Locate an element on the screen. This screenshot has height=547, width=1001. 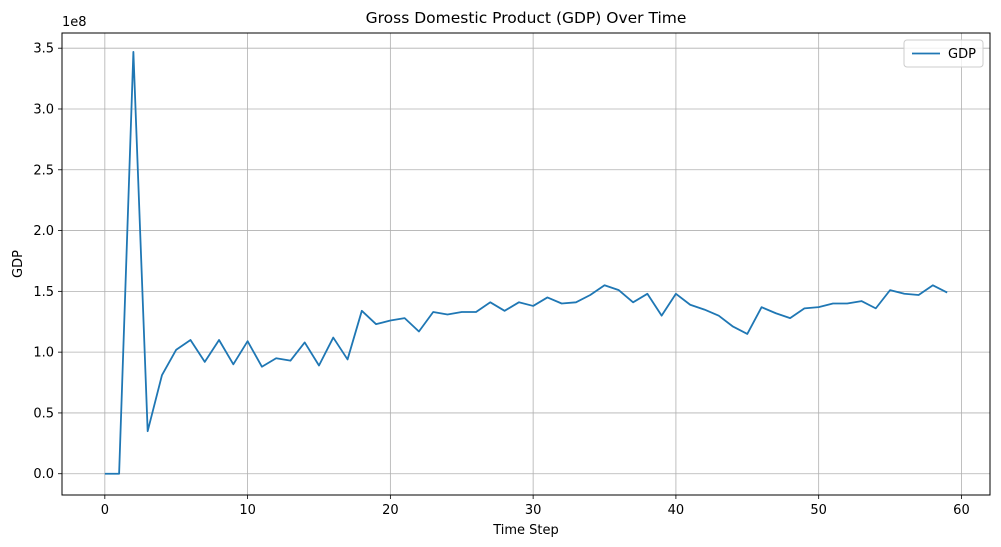
x-tick-label: 30 is located at coordinates (533, 510).